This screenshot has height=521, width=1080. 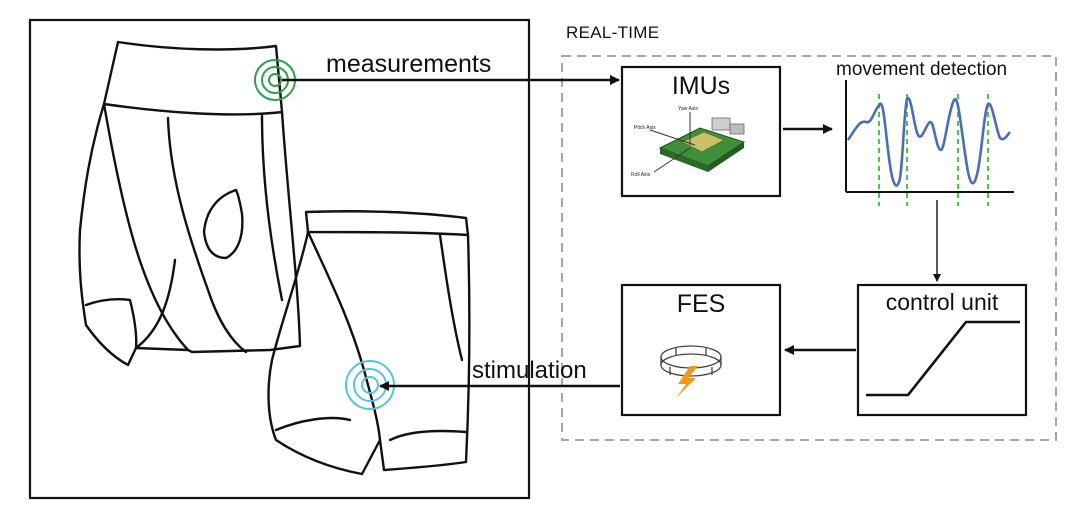 I want to click on measurements-label: measurements, so click(x=409, y=64).